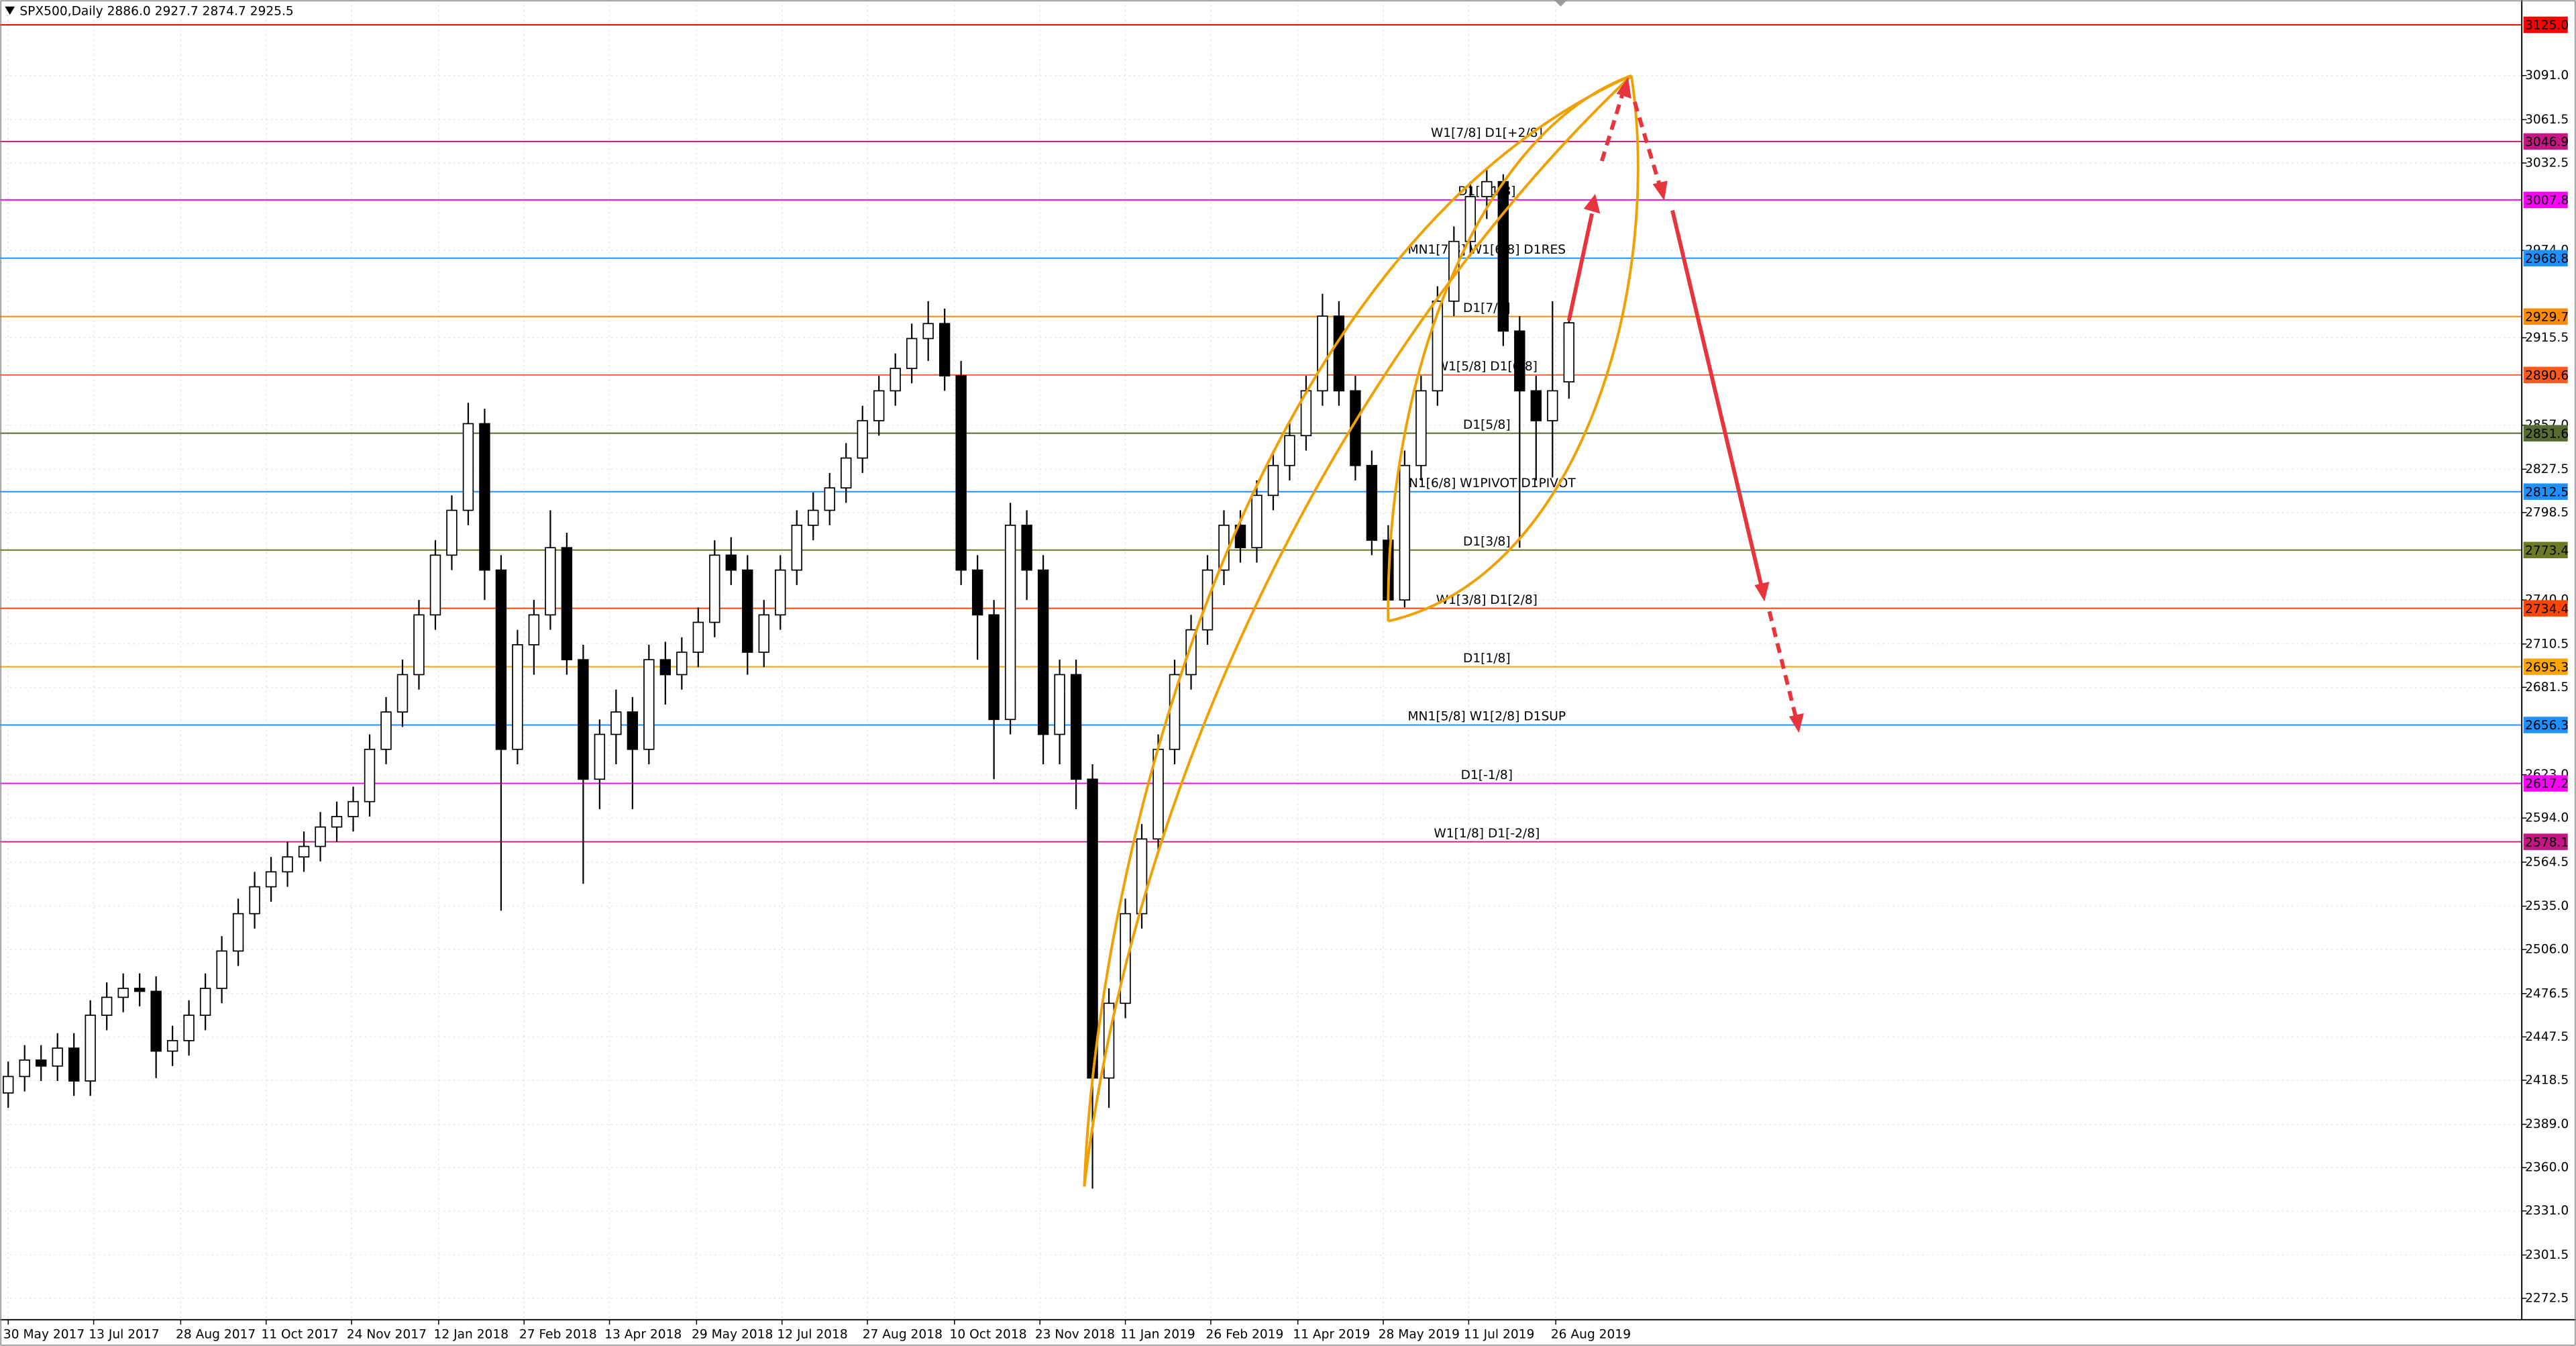 The width and height of the screenshot is (2576, 1346). Describe the element at coordinates (2547, 338) in the screenshot. I see `y-tick-label: 2915.5` at that location.